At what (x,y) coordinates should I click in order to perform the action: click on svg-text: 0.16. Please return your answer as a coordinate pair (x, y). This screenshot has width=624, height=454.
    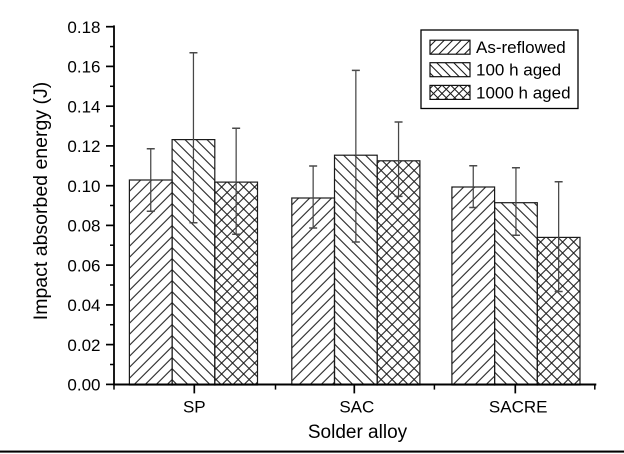
    Looking at the image, I should click on (83, 67).